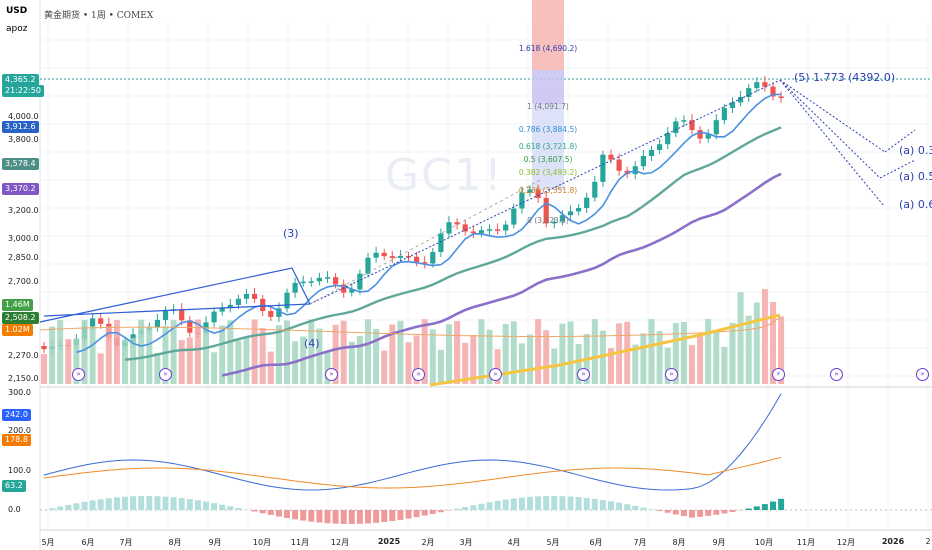 Image resolution: width=932 pixels, height=550 pixels. I want to click on dividend-lightning-icon: ⚡, so click(778, 374).